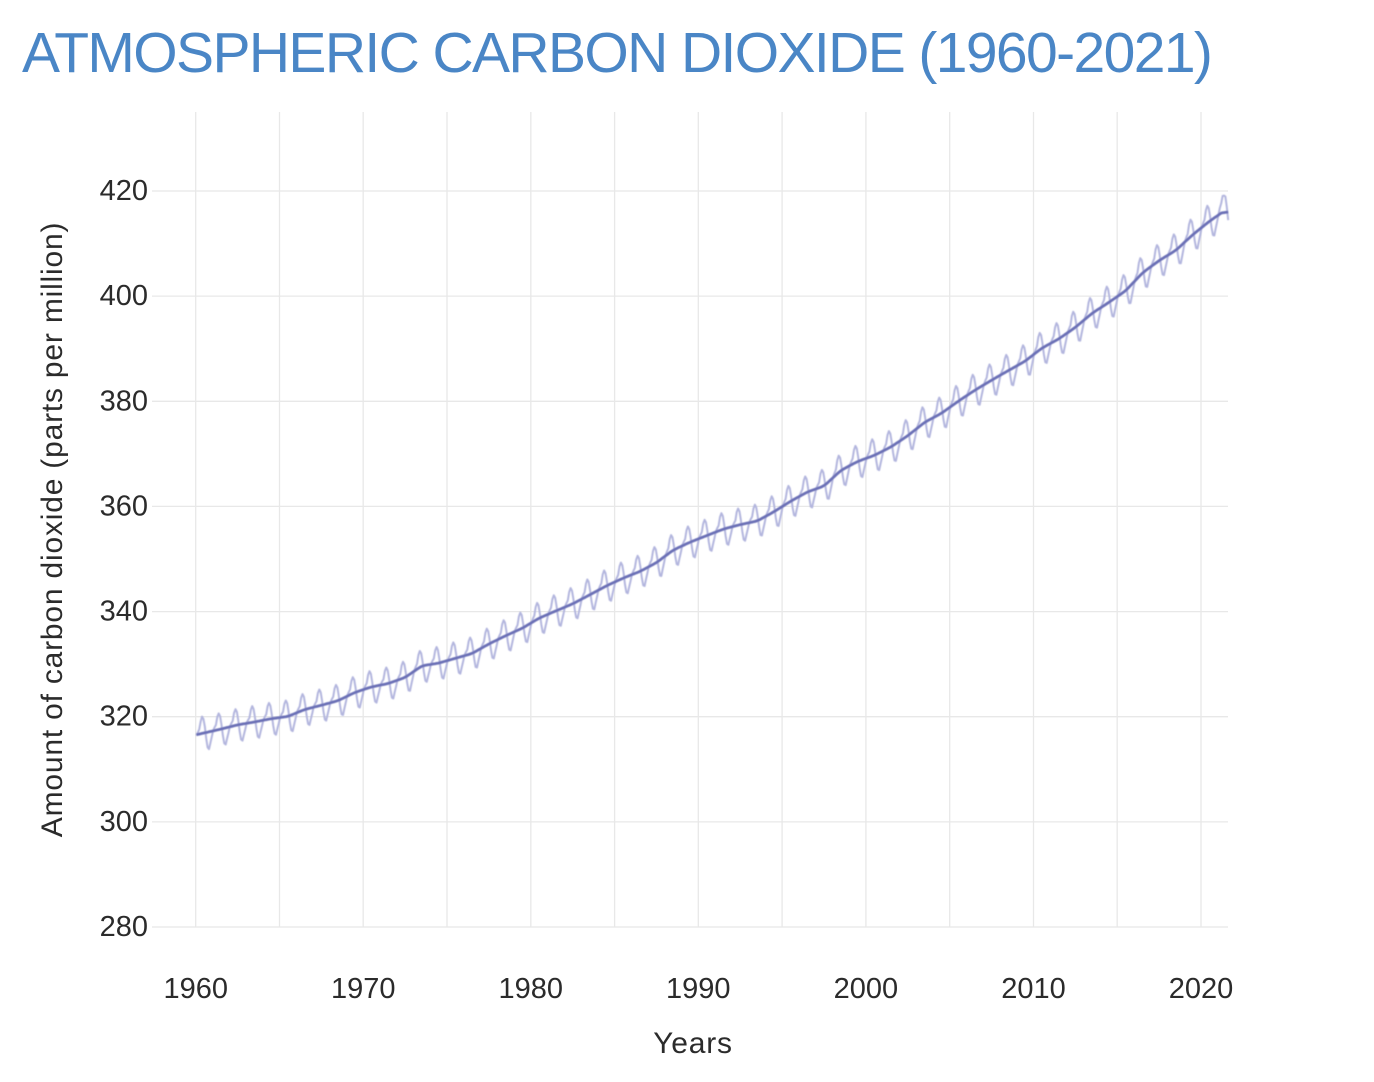 The width and height of the screenshot is (1374, 1082). What do you see at coordinates (124, 612) in the screenshot?
I see `svg-text: 340` at bounding box center [124, 612].